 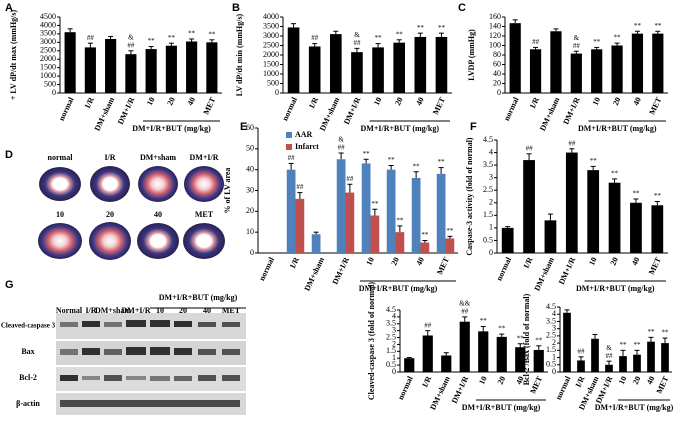 What do you see at coordinates (204, 214) in the screenshot?
I see `heart-label: MET` at bounding box center [204, 214].